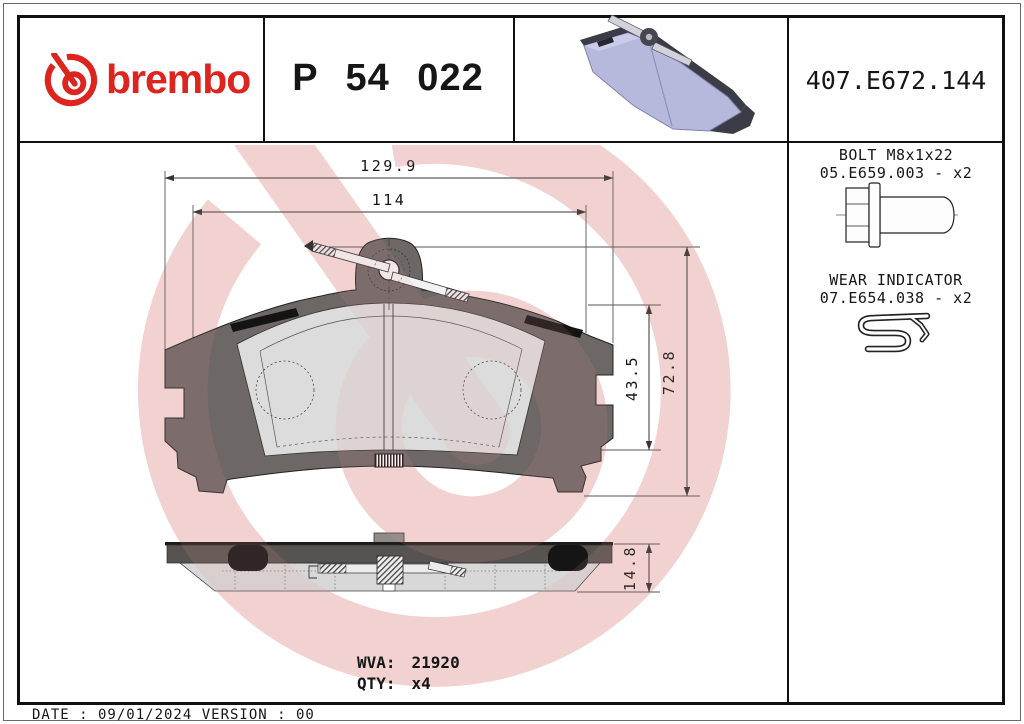 This screenshot has width=1024, height=724. I want to click on wear-indicator-title: WEAR INDICATOR, so click(896, 280).